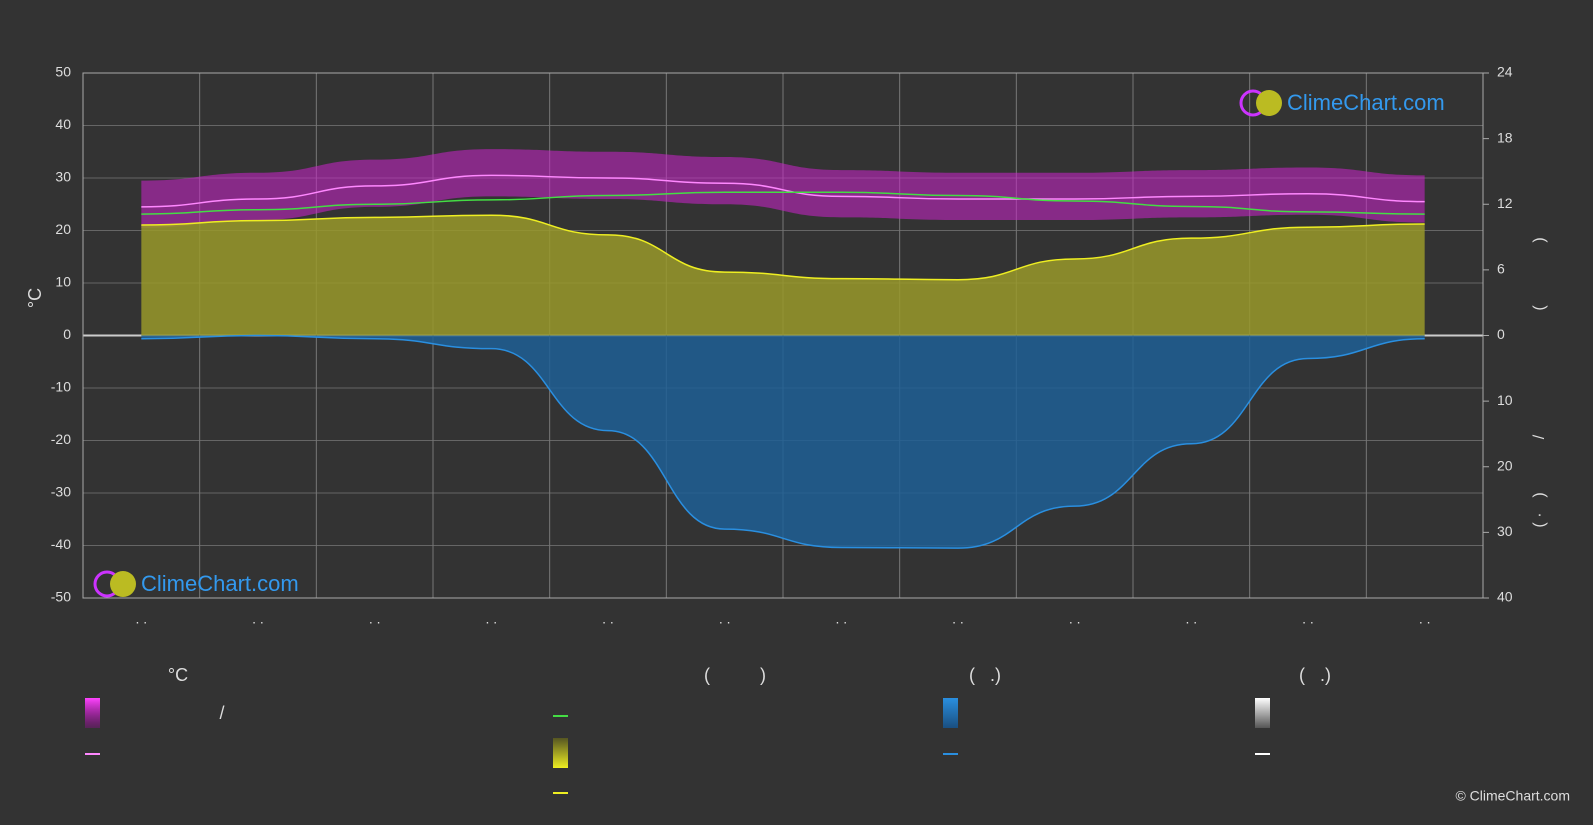  What do you see at coordinates (61, 387) in the screenshot?
I see `y-tick-label: -10` at bounding box center [61, 387].